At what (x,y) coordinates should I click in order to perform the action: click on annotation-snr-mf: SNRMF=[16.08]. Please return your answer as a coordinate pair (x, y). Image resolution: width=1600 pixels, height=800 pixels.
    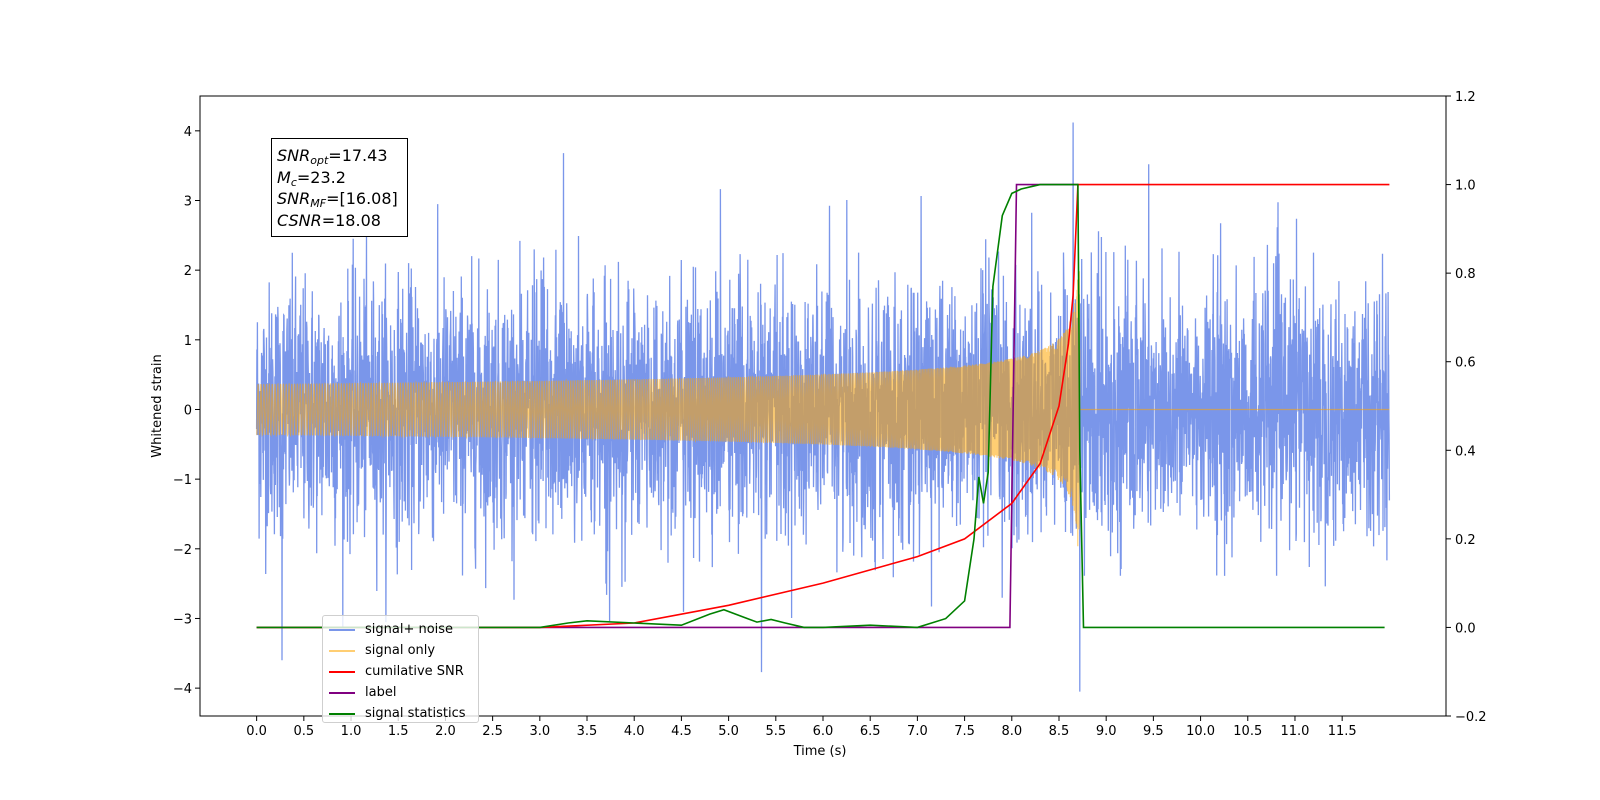
    Looking at the image, I should click on (337, 199).